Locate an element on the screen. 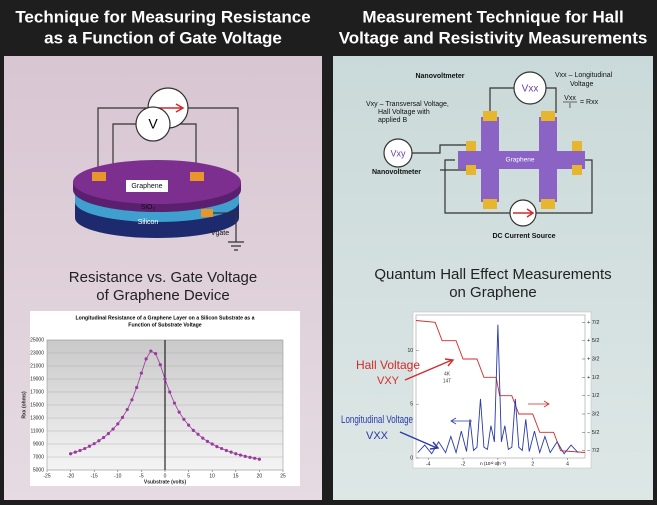 This screenshot has width=657, height=505. x-tick-label: 4 is located at coordinates (567, 464).